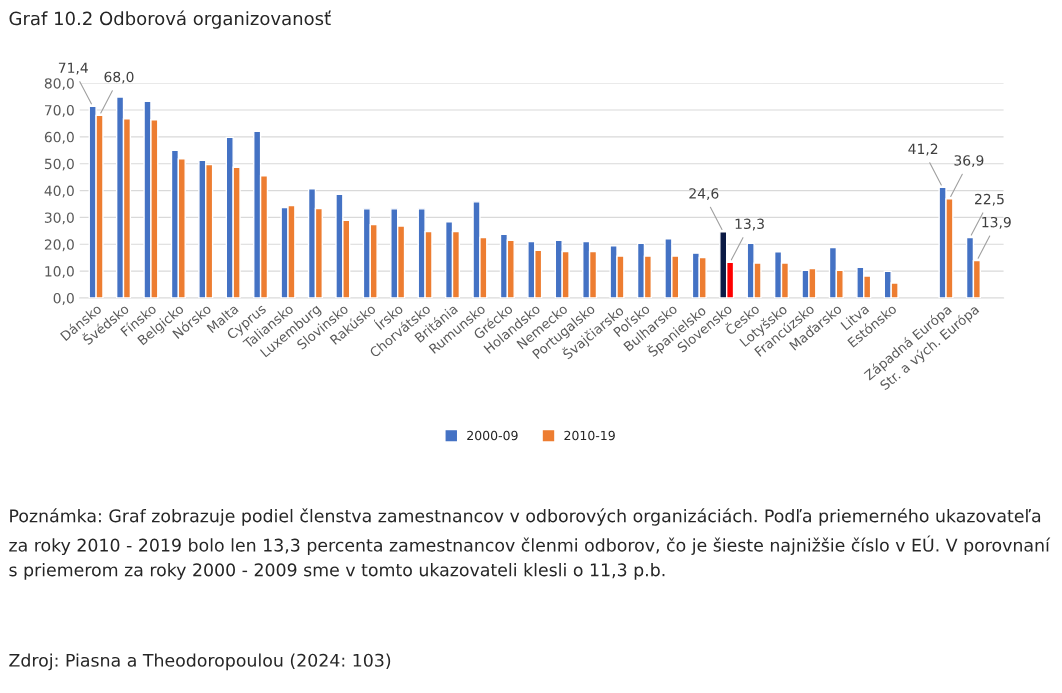 Image resolution: width=1062 pixels, height=693 pixels. I want to click on data-label: 68,0, so click(119, 77).